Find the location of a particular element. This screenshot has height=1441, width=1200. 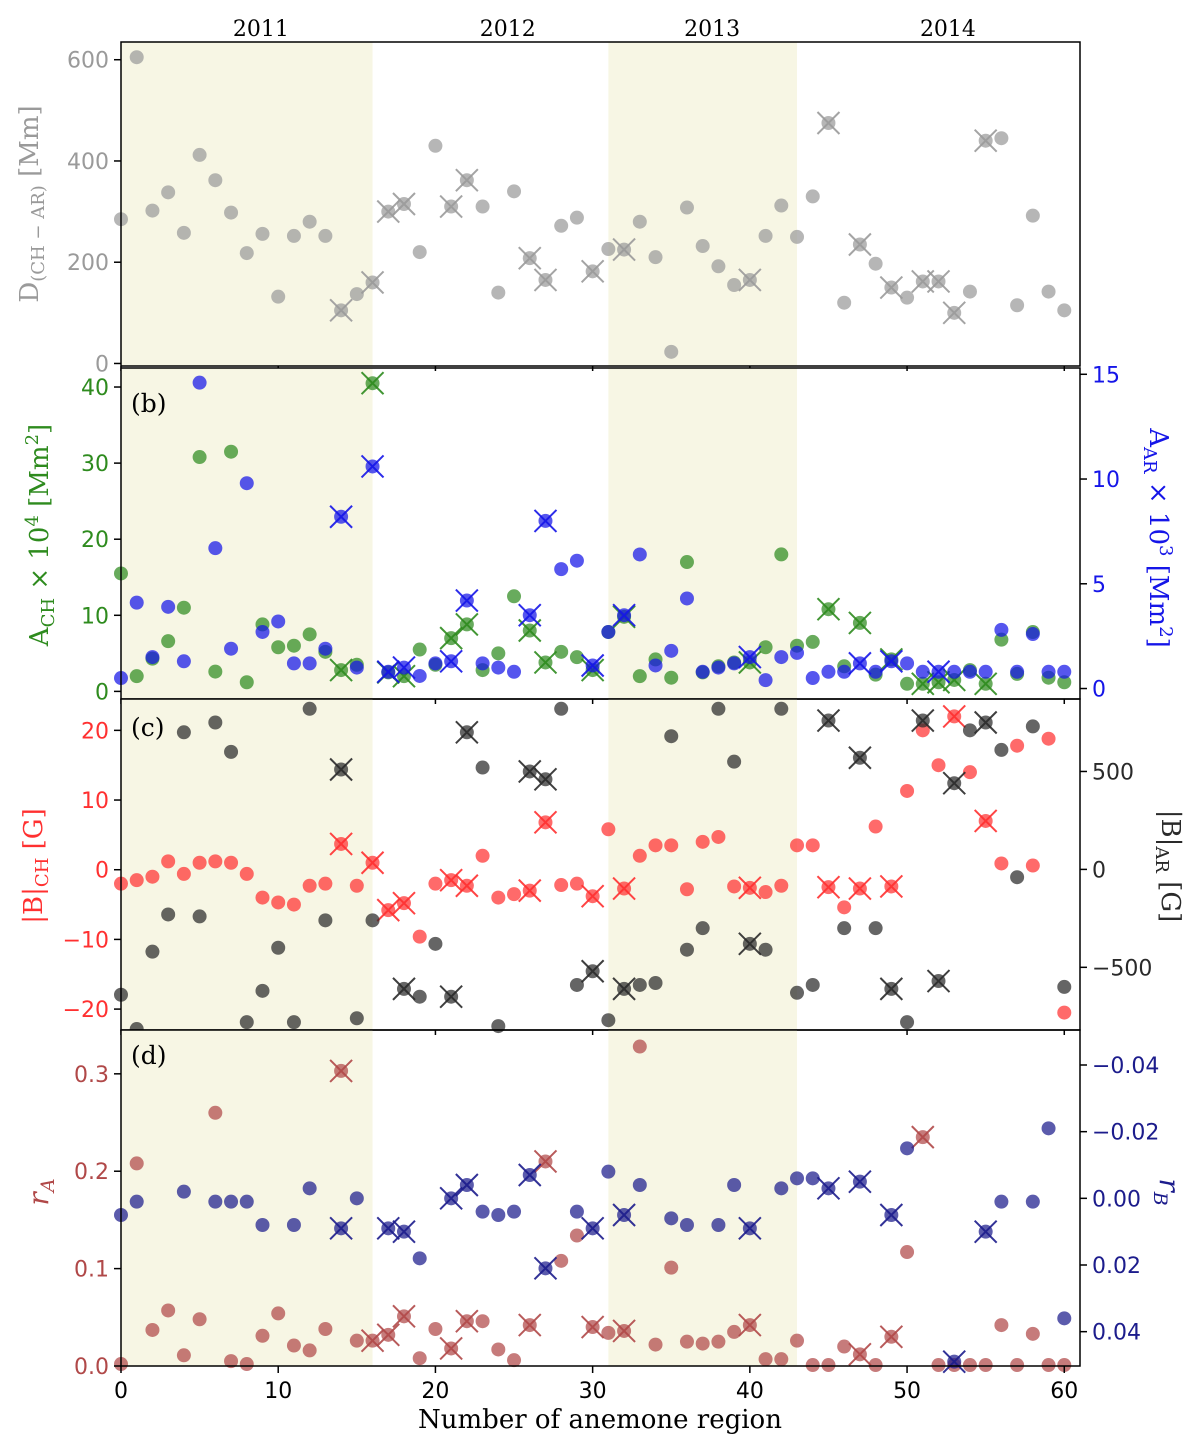

y-tick-label-left-d-2: 0.2 is located at coordinates (91, 1172).